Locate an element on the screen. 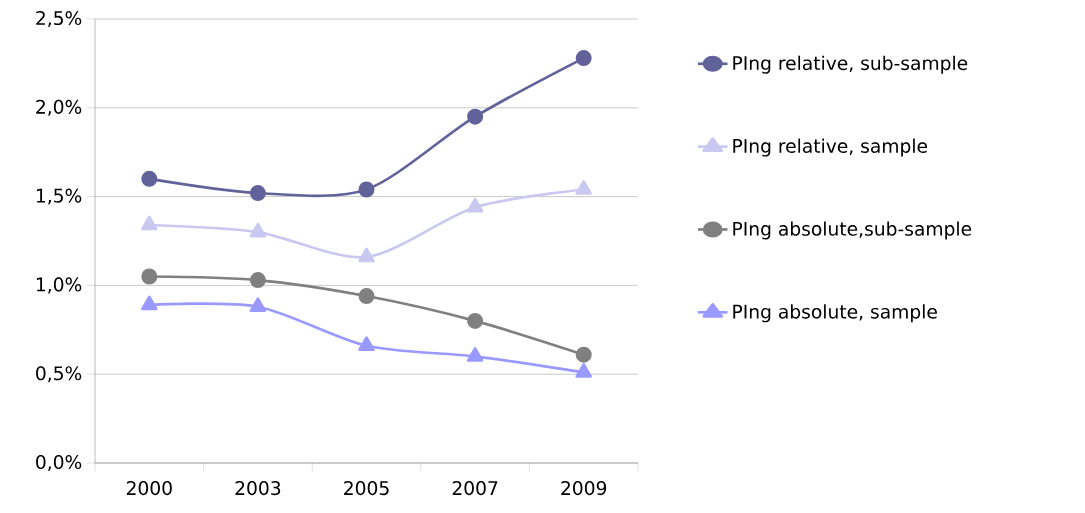 This screenshot has height=513, width=1085. y-tick-label: 0,5% is located at coordinates (59, 374).